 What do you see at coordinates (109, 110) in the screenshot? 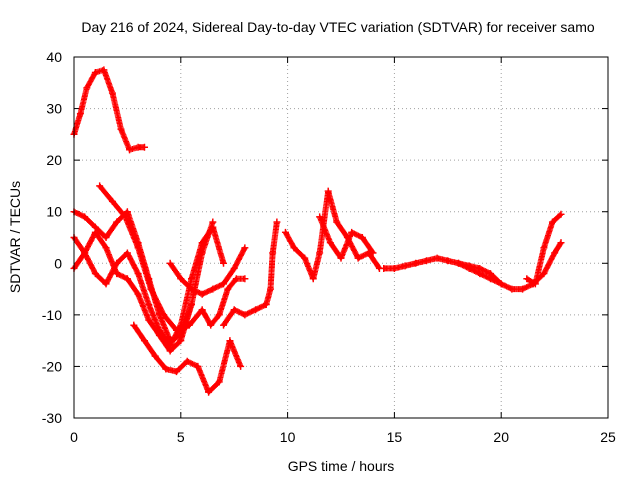
I see `series-sat-a` at bounding box center [109, 110].